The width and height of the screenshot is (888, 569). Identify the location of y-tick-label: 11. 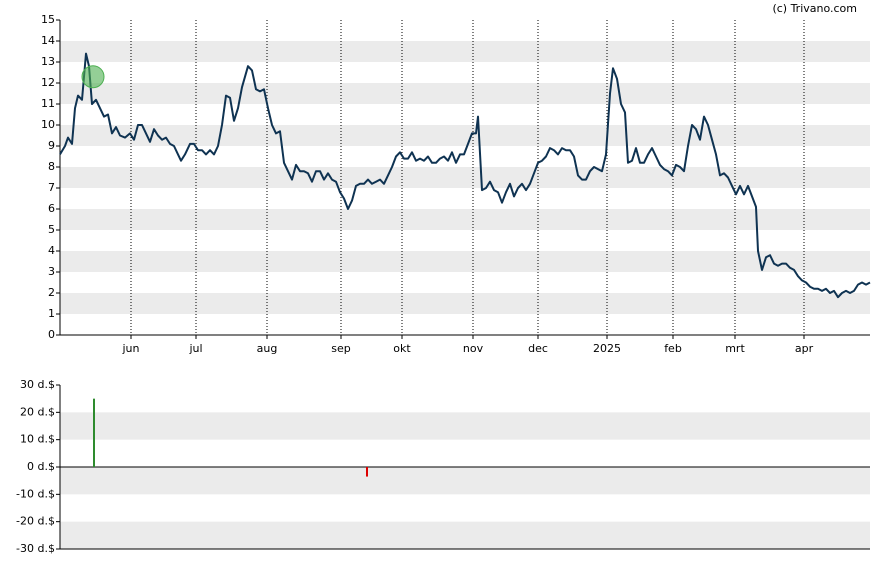
(48, 103).